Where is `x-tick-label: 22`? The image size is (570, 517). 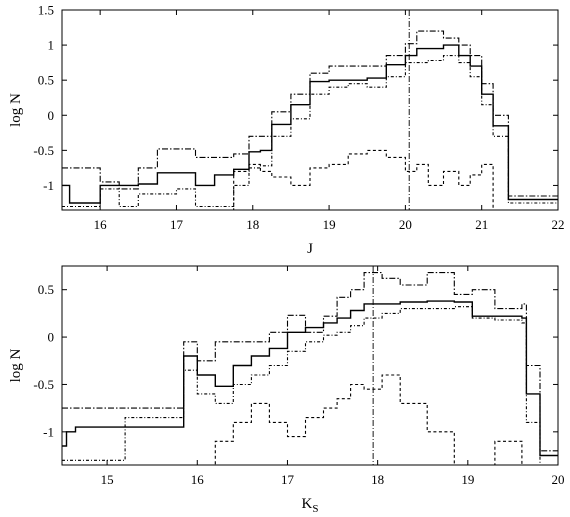
x-tick-label: 22 is located at coordinates (558, 224).